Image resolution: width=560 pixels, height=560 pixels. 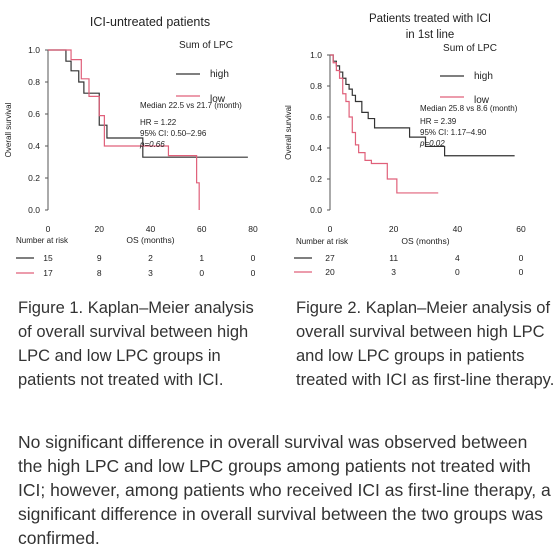 I want to click on stats-annotation: Median 22.5 vs 21.7 (month), so click(x=191, y=105).